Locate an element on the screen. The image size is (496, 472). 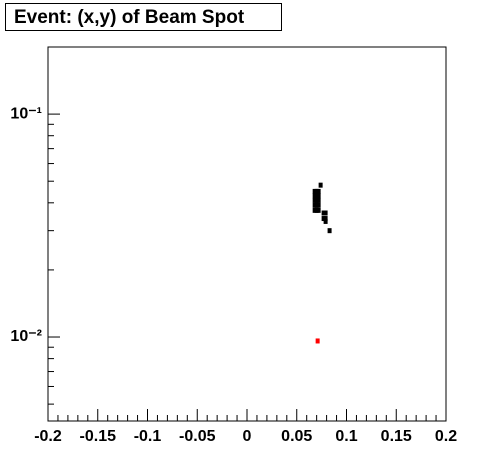
y-tick-label: 10⁻² is located at coordinates (26, 336).